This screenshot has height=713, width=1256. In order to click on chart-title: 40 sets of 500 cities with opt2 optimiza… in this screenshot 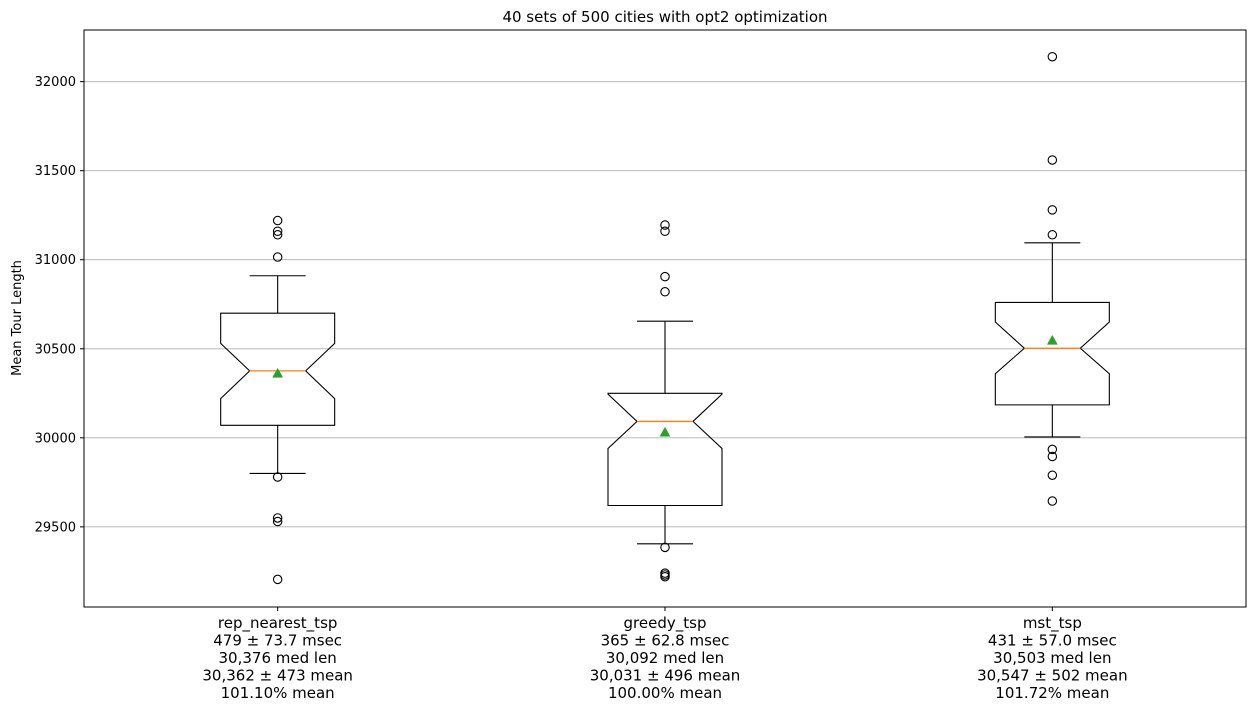, I will do `click(664, 17)`.